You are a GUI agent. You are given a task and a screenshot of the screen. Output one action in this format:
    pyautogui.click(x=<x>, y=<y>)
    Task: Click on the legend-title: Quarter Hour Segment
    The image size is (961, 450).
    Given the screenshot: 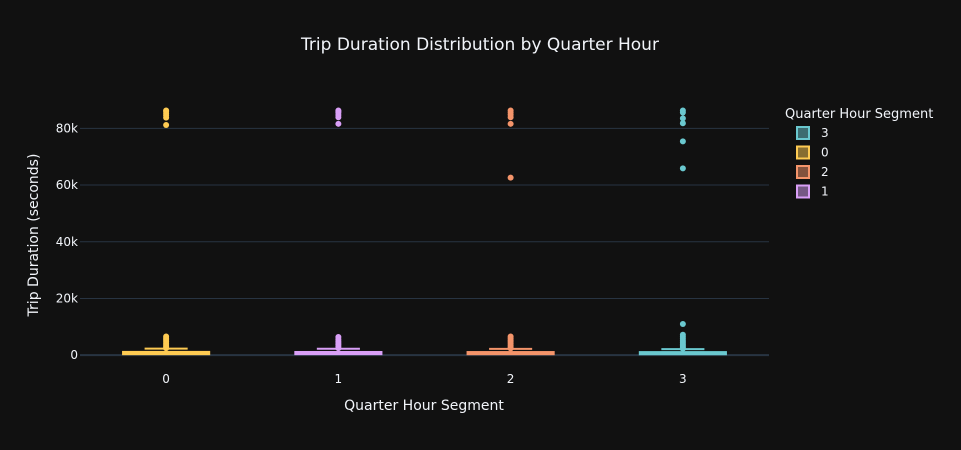 What is the action you would take?
    pyautogui.click(x=859, y=114)
    